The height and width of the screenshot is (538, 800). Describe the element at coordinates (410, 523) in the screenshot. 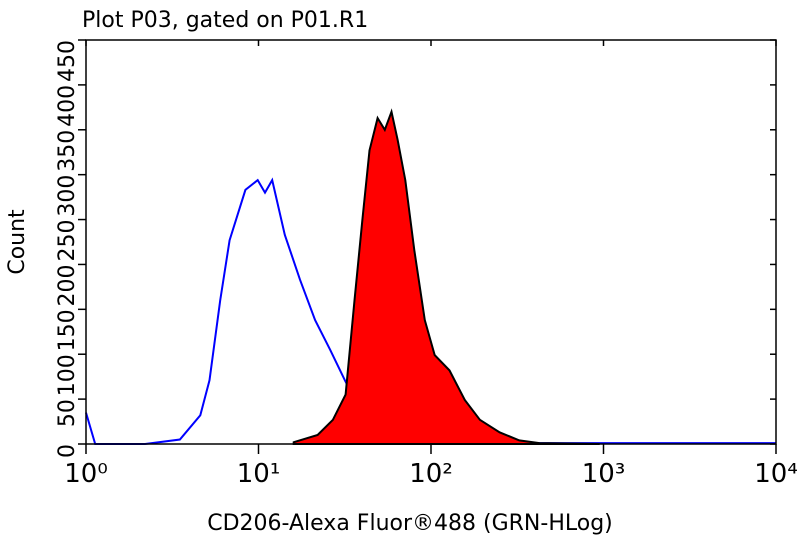

I see `x-axis-label: CD206-Alexa Fluor®488 (GRN-HLog)` at that location.